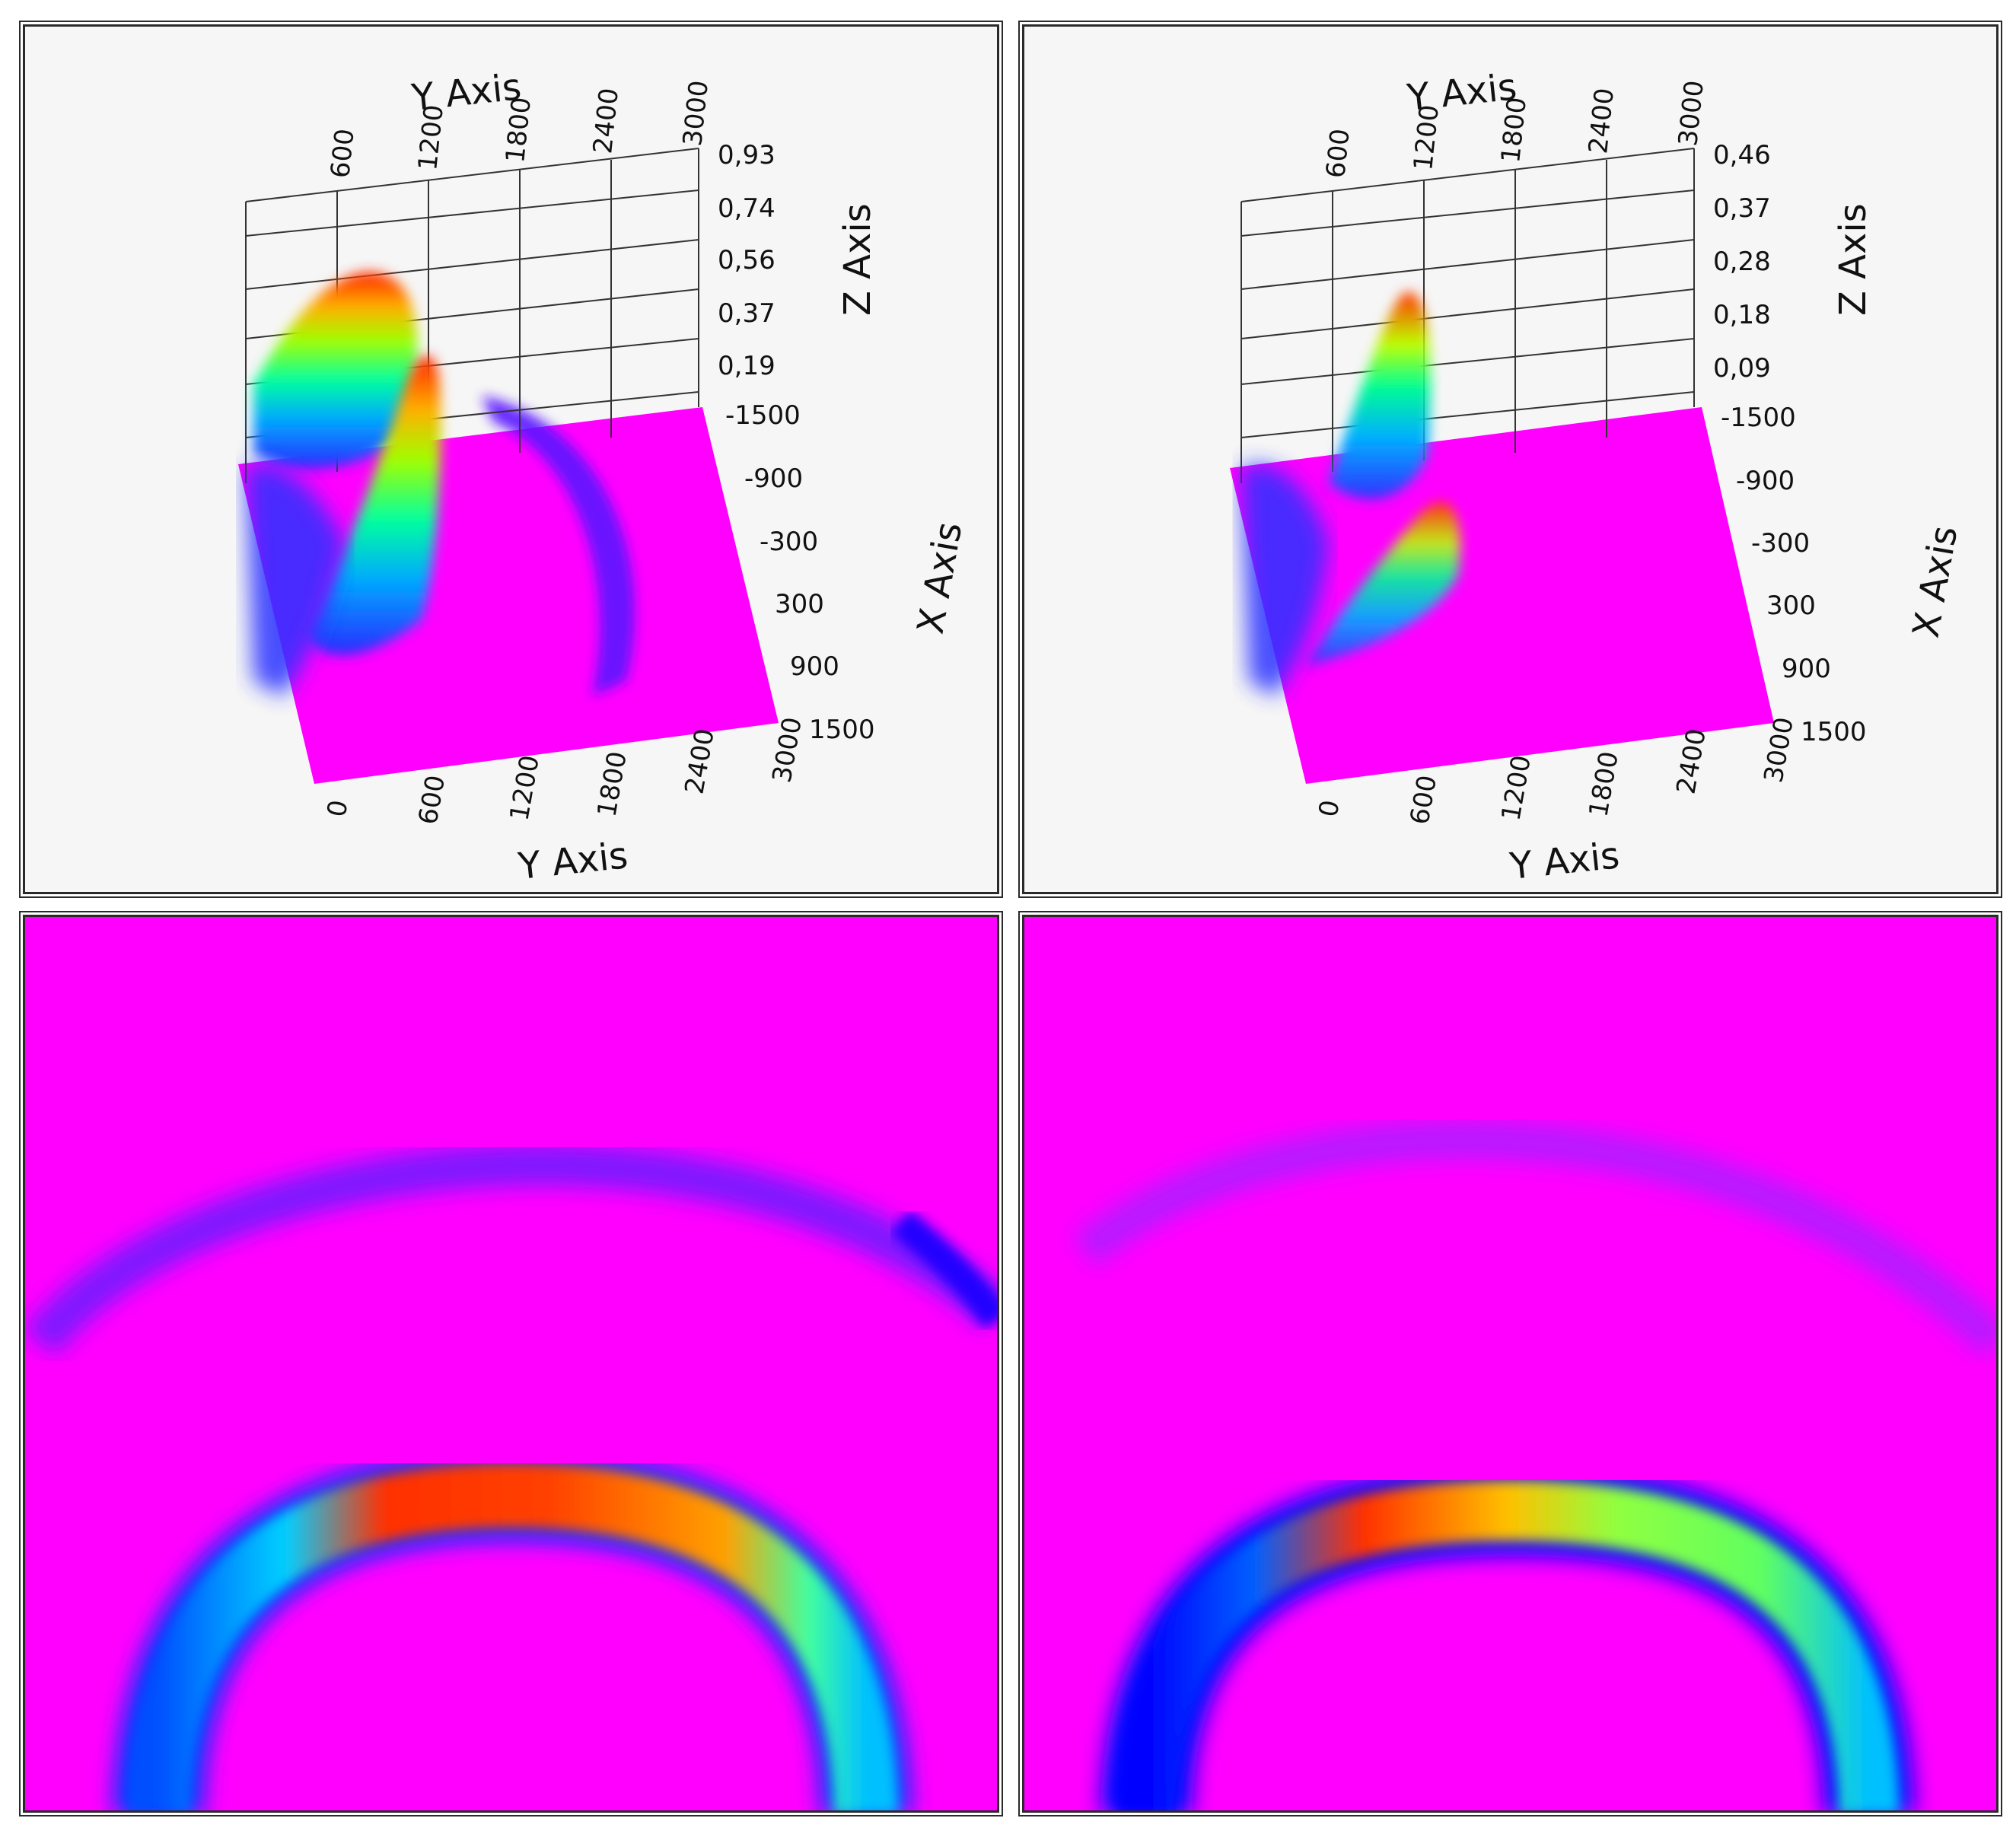 The image size is (2016, 1834). I want to click on z-tick: 0,19, so click(747, 366).